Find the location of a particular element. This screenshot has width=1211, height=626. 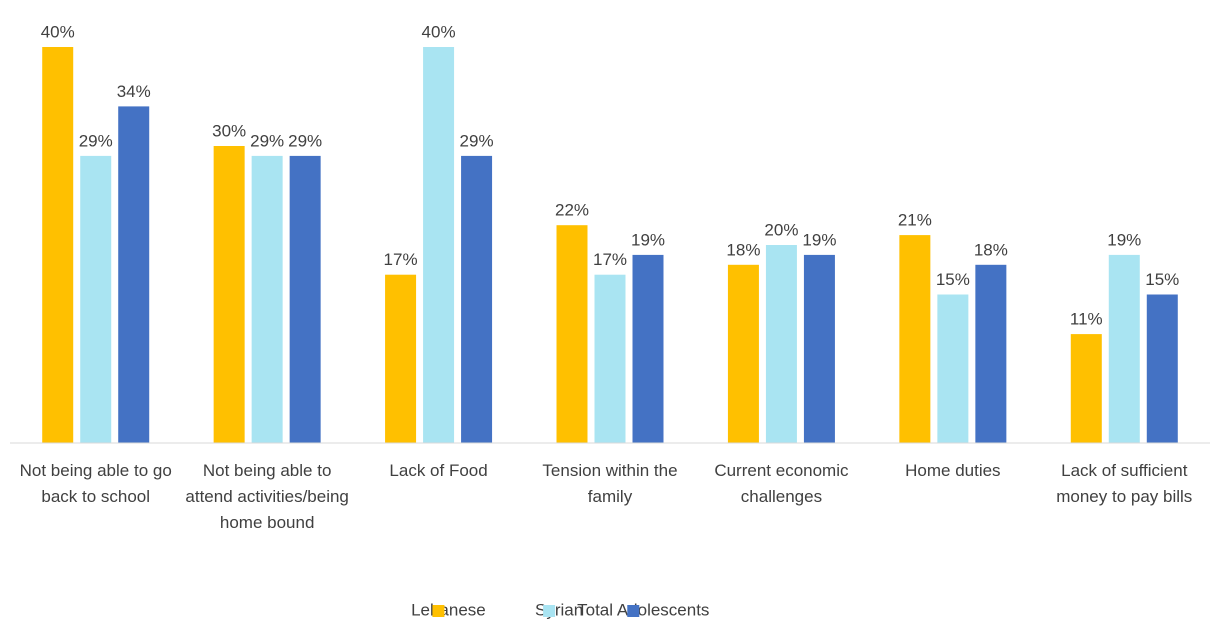

data-label: 11% is located at coordinates (1086, 319).